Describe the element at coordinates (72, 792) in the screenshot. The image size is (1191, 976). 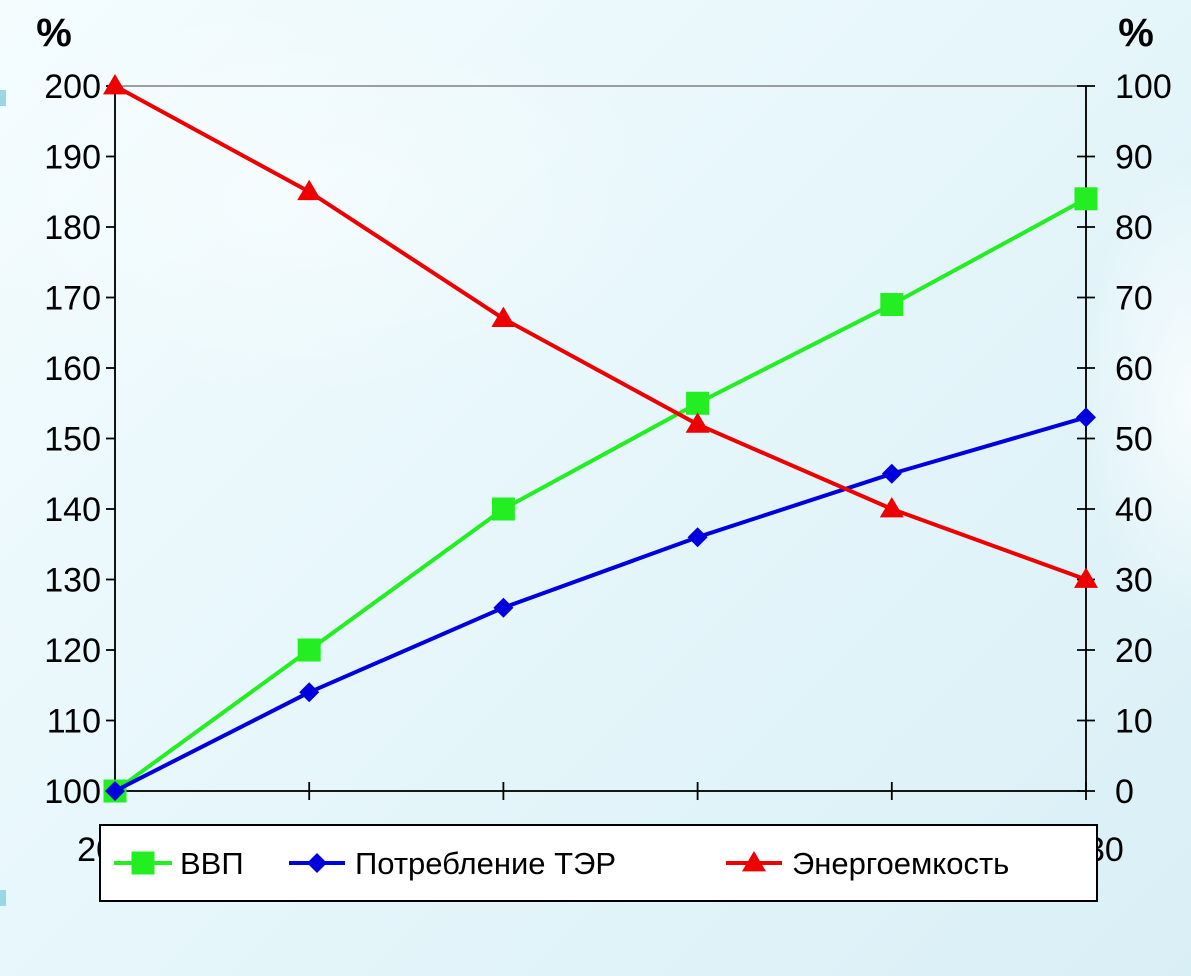
I see `y-left-tick-label: 100` at that location.